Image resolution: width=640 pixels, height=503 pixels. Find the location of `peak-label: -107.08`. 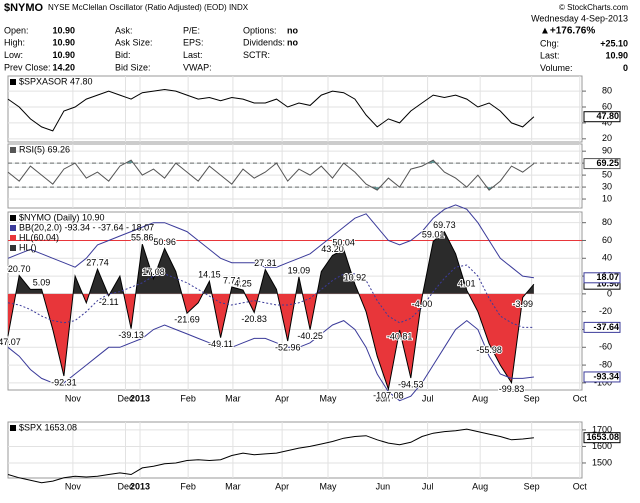

peak-label: -107.08 is located at coordinates (388, 396).